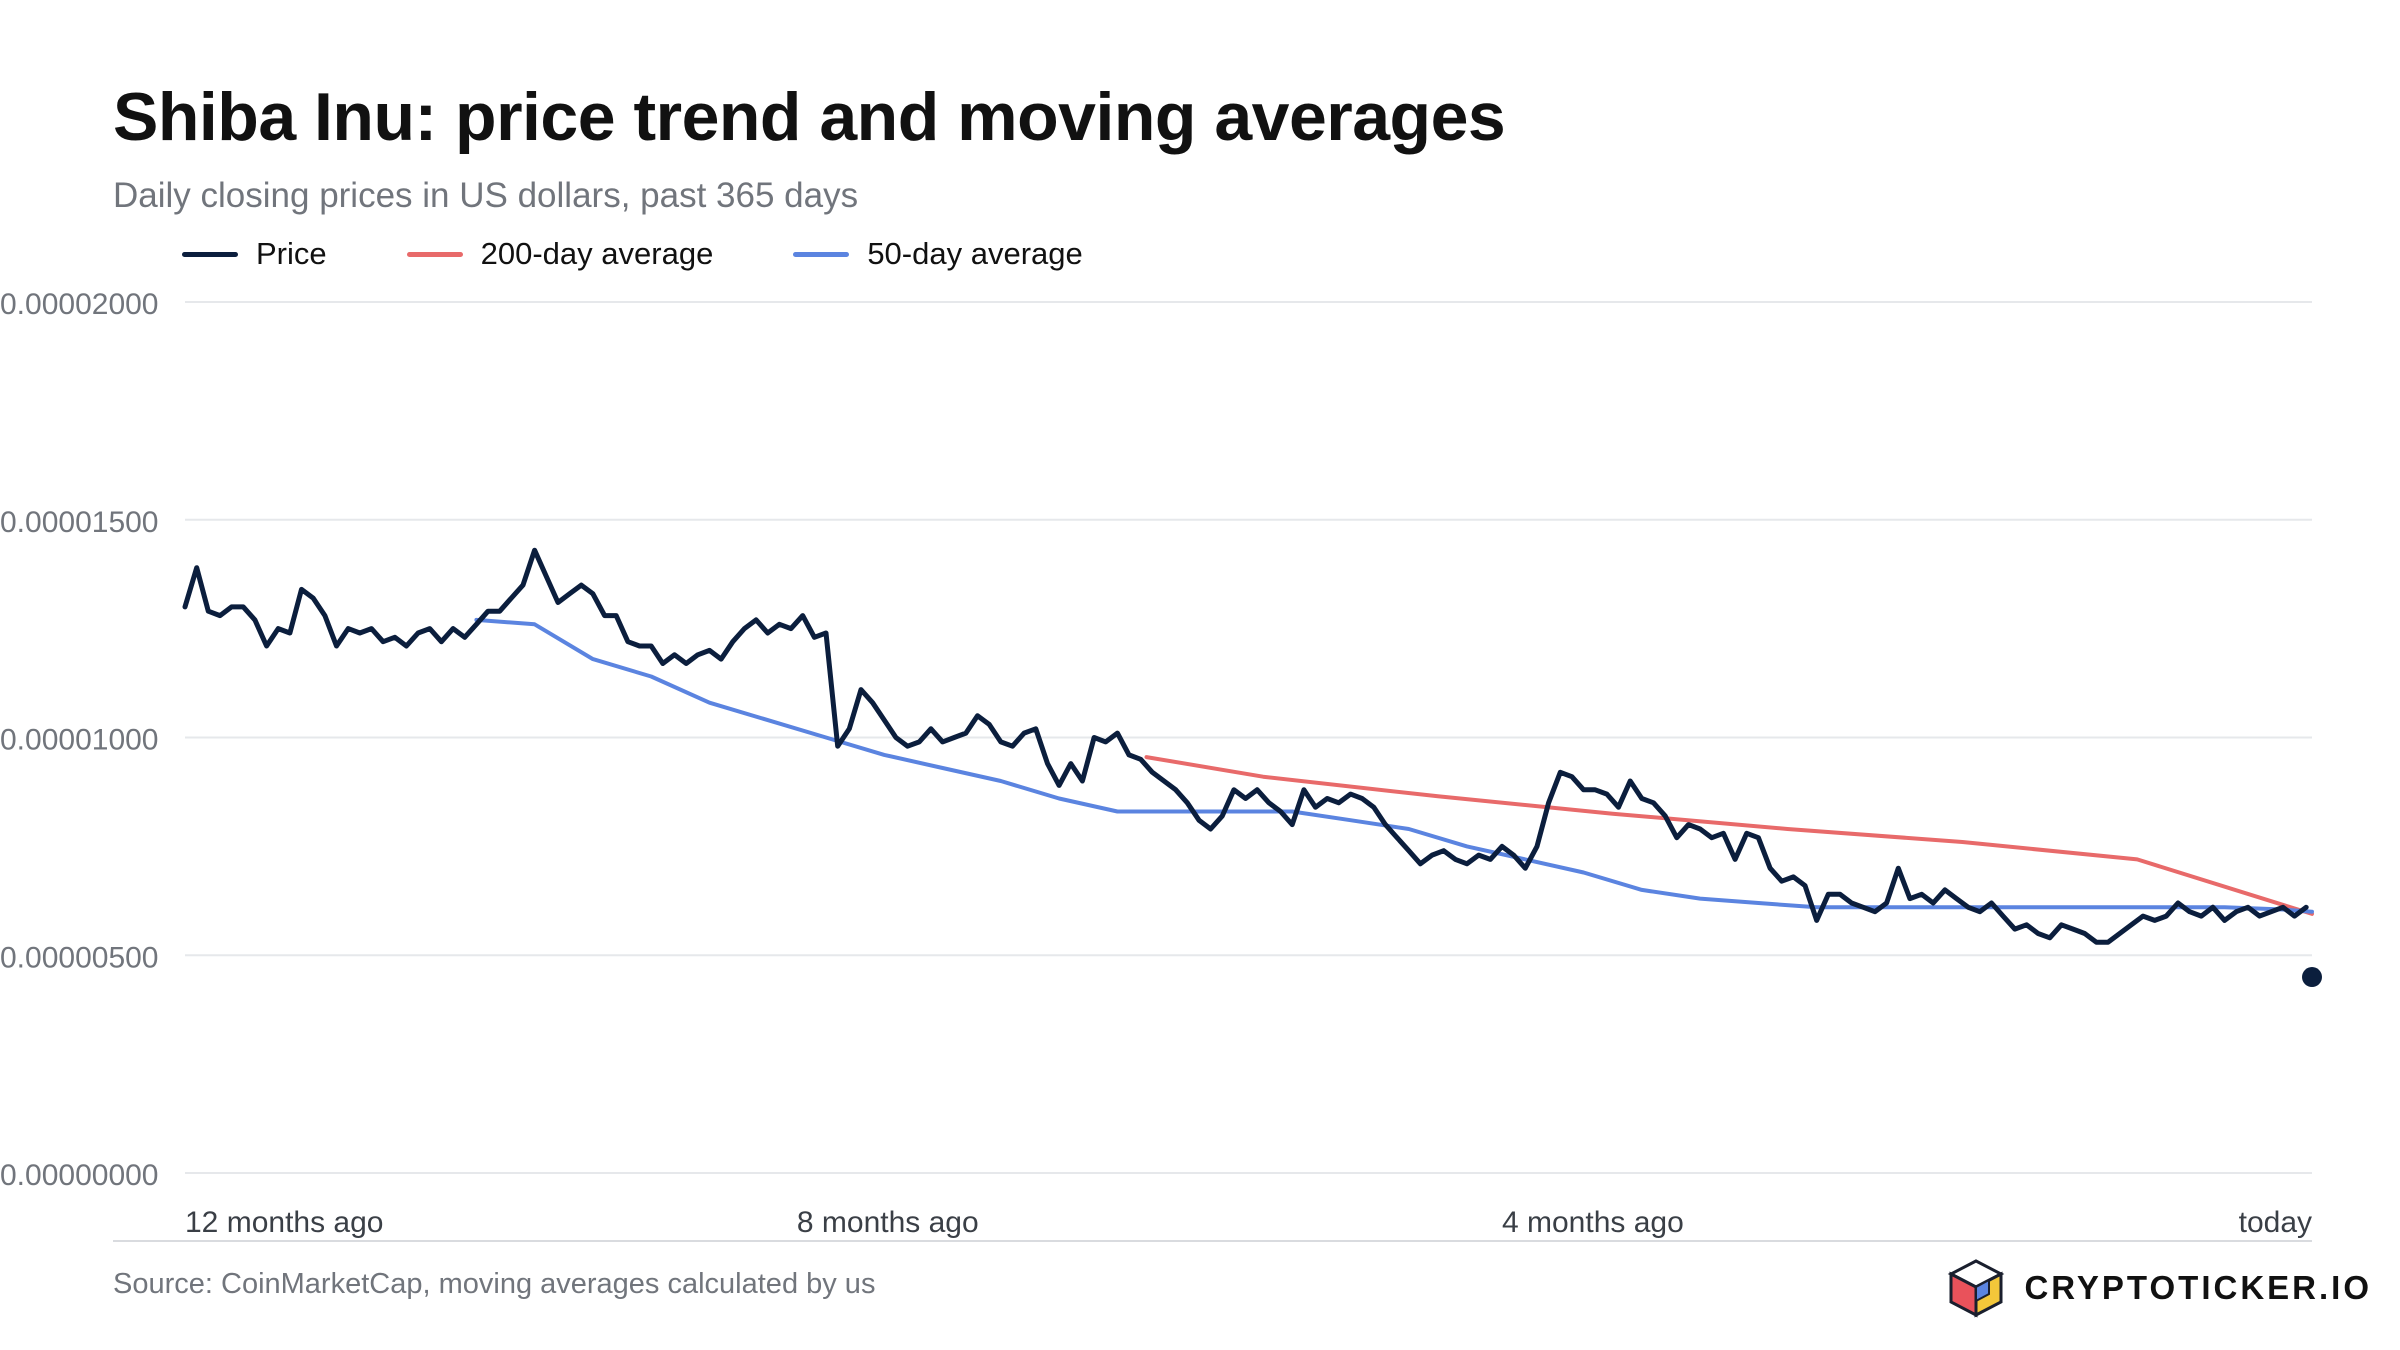 The height and width of the screenshot is (1350, 2400). What do you see at coordinates (2275, 1222) in the screenshot?
I see `x-tick-label: today` at bounding box center [2275, 1222].